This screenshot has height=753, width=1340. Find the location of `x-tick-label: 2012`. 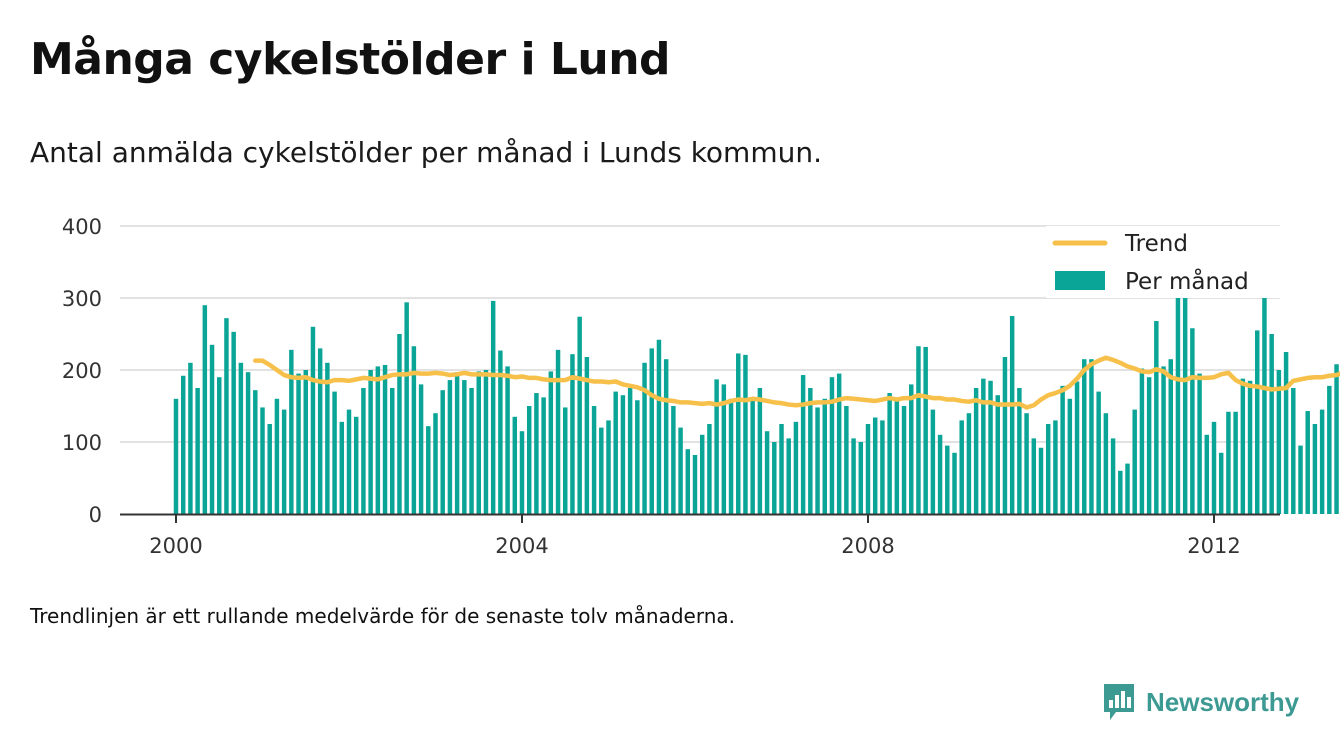

x-tick-label: 2012 is located at coordinates (1213, 546).